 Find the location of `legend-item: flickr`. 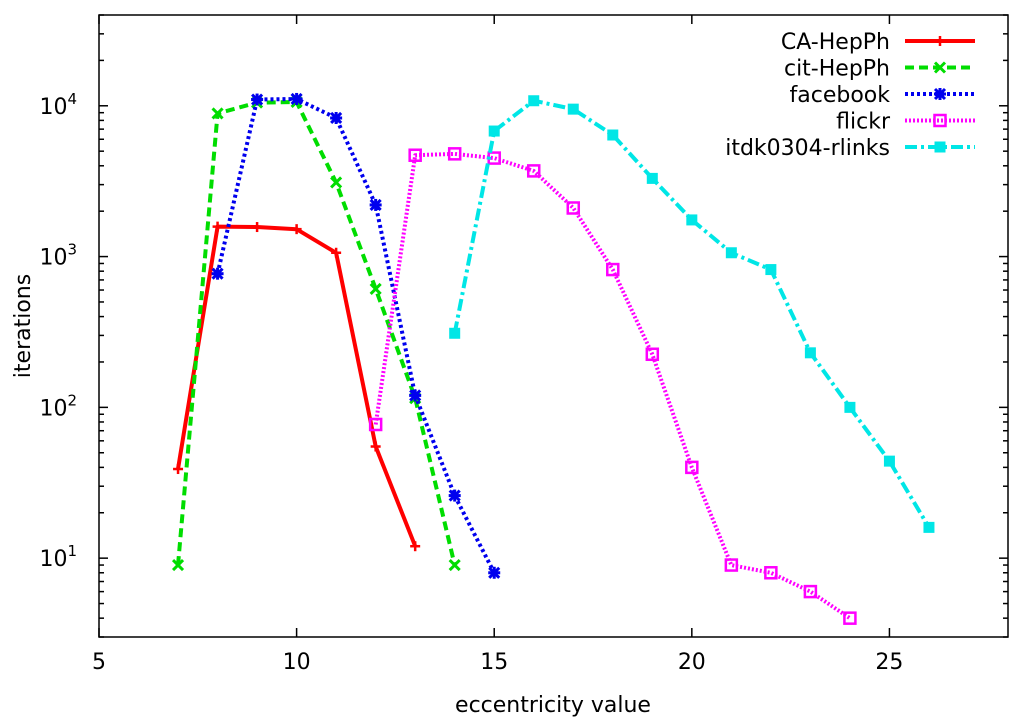

legend-item: flickr is located at coordinates (905, 122).